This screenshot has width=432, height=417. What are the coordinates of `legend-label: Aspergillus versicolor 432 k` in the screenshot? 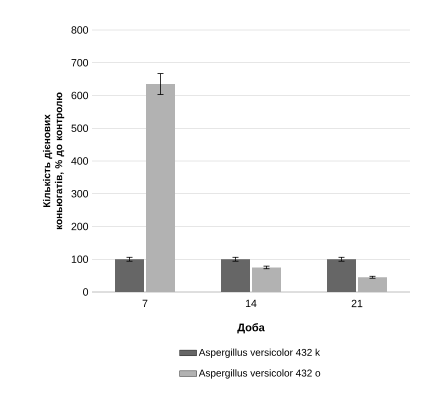 It's located at (259, 353).